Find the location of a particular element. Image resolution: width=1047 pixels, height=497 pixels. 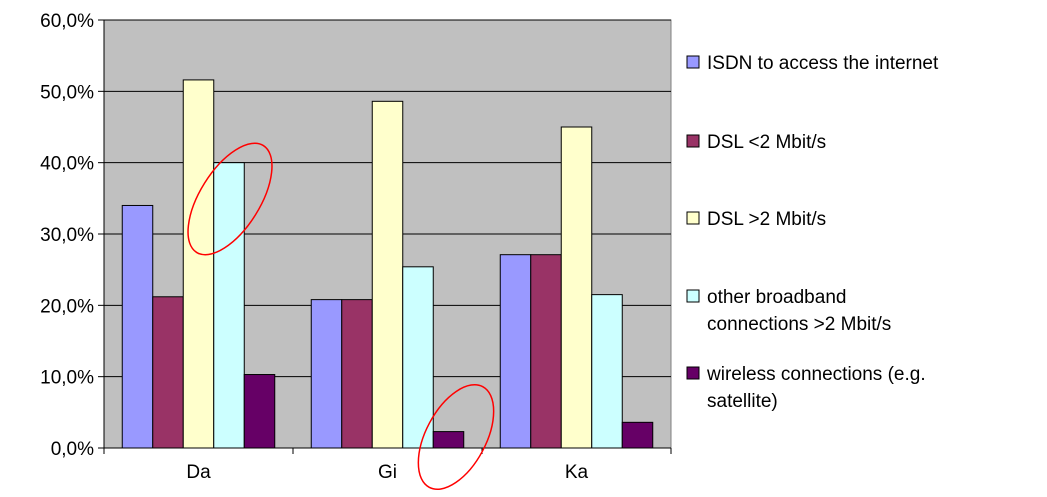

legend-label: connections >2 Mbit/s is located at coordinates (799, 324).